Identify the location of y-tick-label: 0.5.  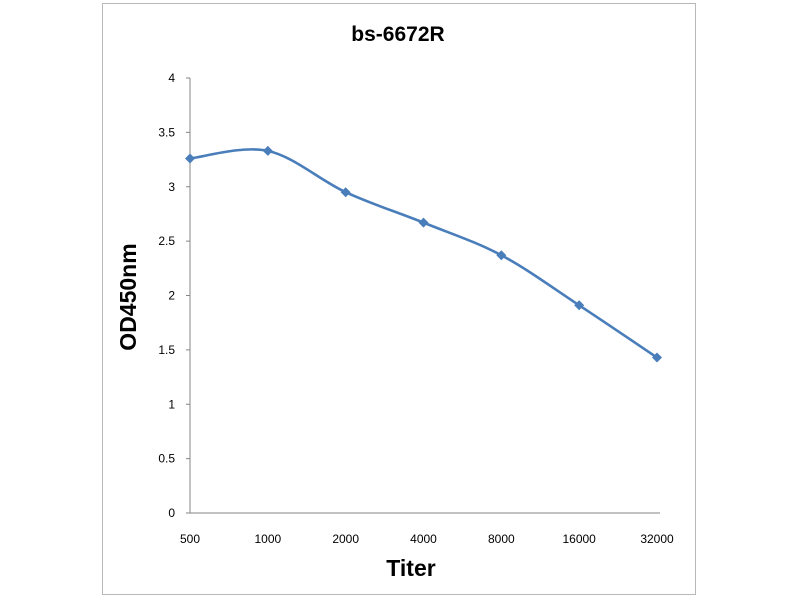
(166, 459).